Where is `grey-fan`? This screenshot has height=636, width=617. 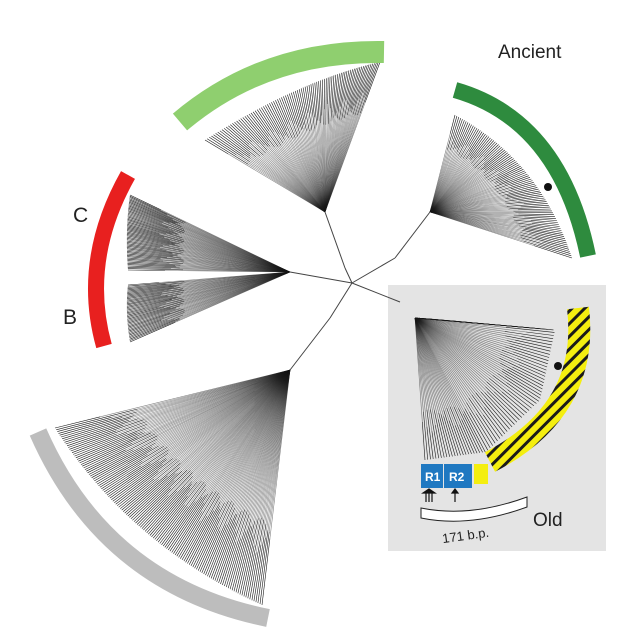 grey-fan is located at coordinates (172, 487).